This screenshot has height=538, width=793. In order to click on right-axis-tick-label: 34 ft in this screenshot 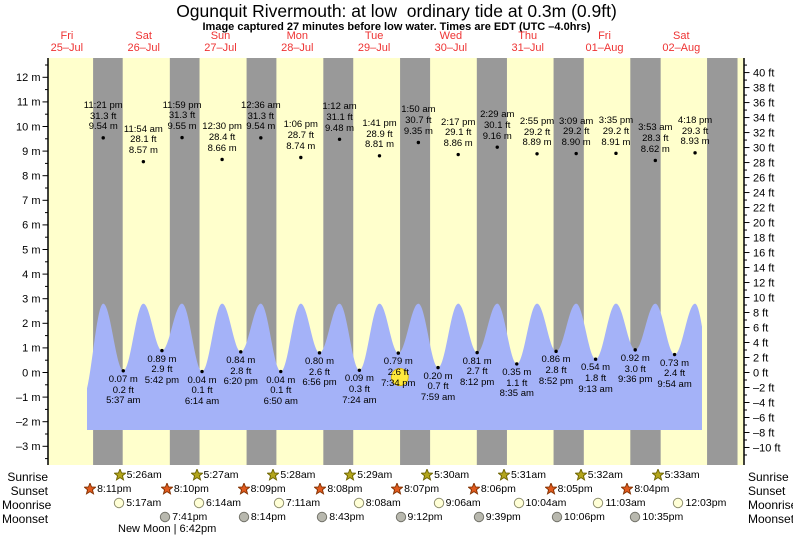, I will do `click(763, 118)`.